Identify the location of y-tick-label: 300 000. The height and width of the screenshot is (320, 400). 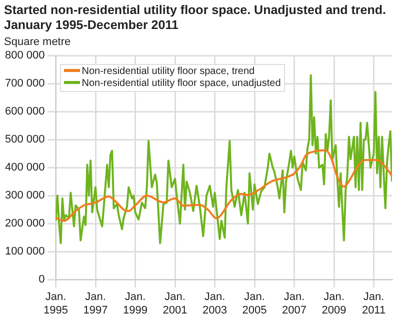
(24, 196).